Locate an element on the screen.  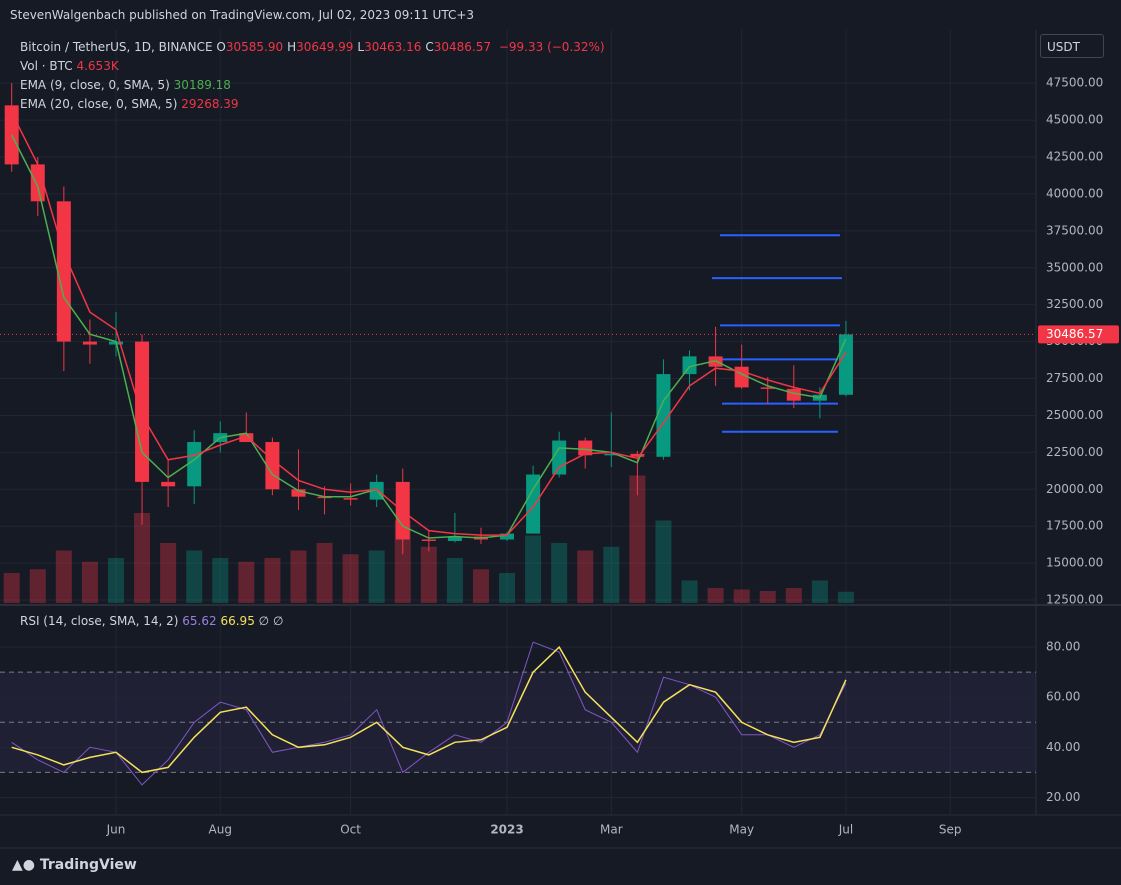
y-tick-label: 15000.00 is located at coordinates (1074, 563).